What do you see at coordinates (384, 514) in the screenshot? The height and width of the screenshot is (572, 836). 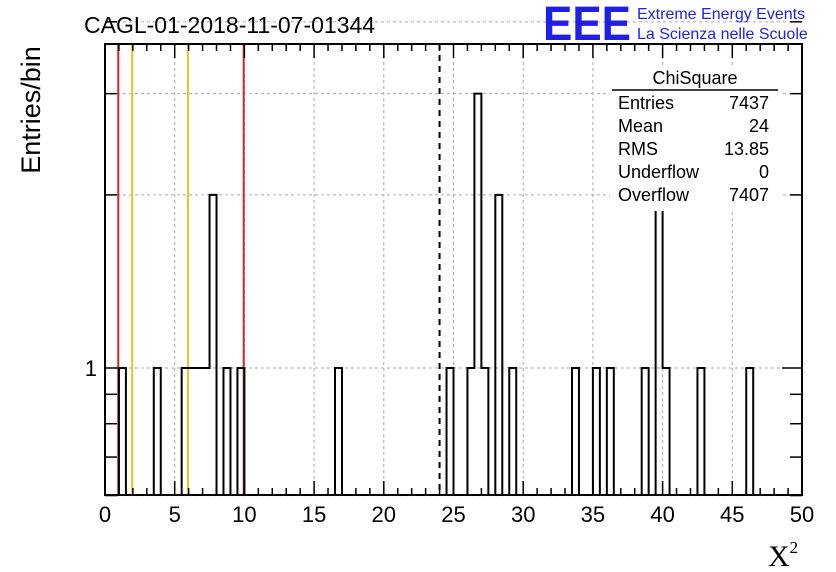 I see `x-tick-label: 20` at bounding box center [384, 514].